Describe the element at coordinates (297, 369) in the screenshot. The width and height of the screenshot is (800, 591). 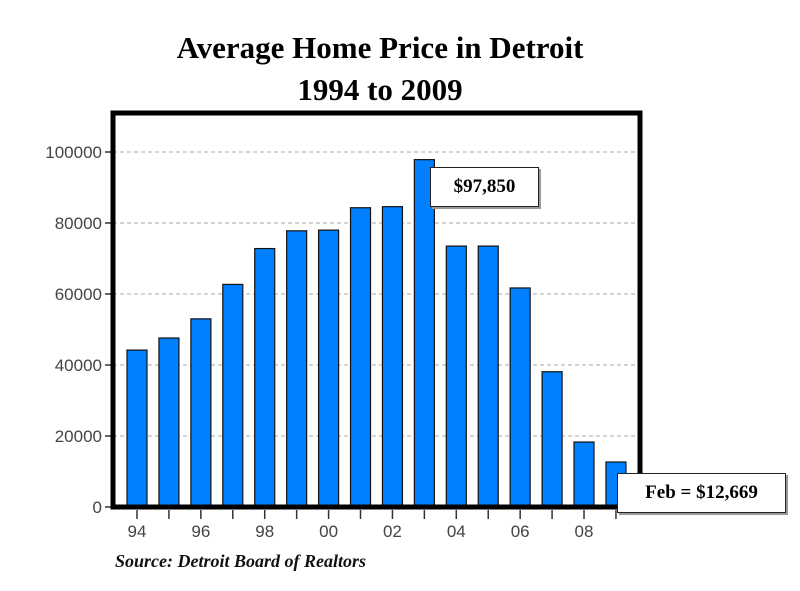
I see `bar-1999` at that location.